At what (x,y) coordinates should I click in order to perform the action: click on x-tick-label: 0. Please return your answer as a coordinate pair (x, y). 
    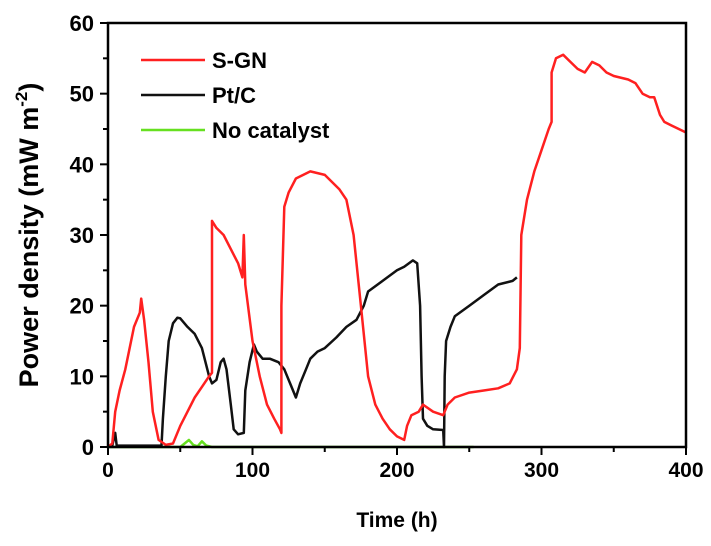
    Looking at the image, I should click on (108, 470).